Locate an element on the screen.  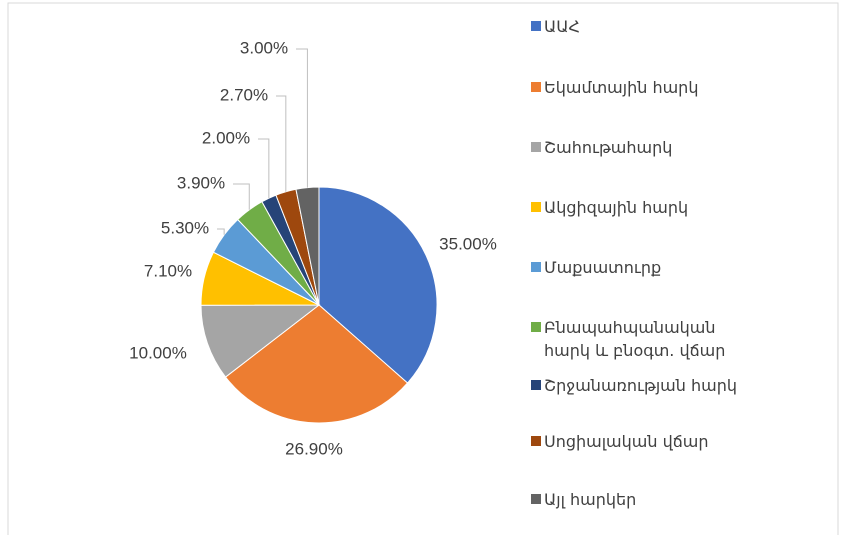
legend-label: Բնապահպանական հարկ և բնօգտ. վճար is located at coordinates (635, 339).